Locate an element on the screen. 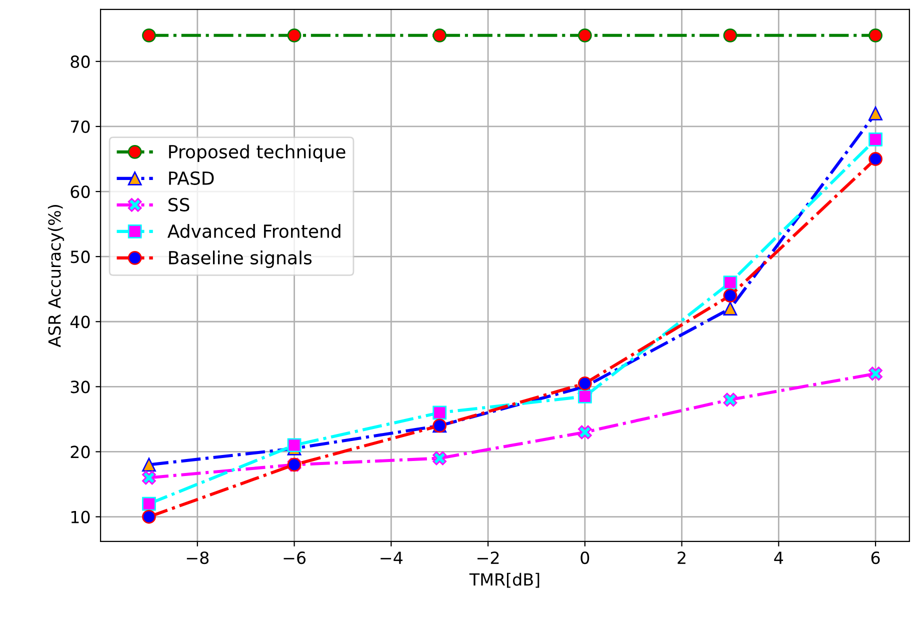 The image size is (914, 626). x-tick-label: 4 is located at coordinates (779, 558).